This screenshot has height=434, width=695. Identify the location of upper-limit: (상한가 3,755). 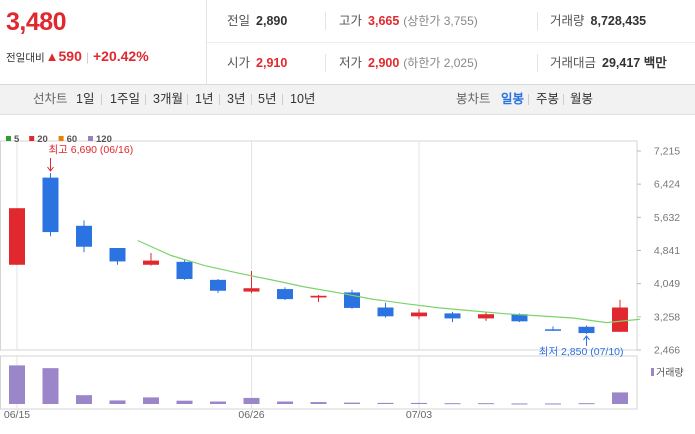
(440, 21).